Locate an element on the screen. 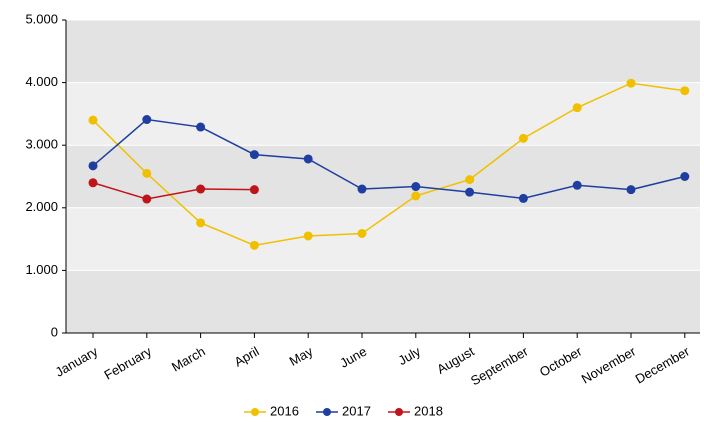 The height and width of the screenshot is (422, 704). legend-label: 2018 is located at coordinates (428, 410).